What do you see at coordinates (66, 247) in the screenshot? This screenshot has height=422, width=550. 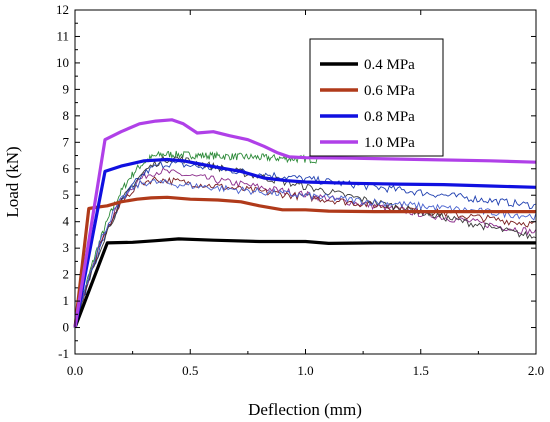 I see `y-tick-label: 3` at bounding box center [66, 247].